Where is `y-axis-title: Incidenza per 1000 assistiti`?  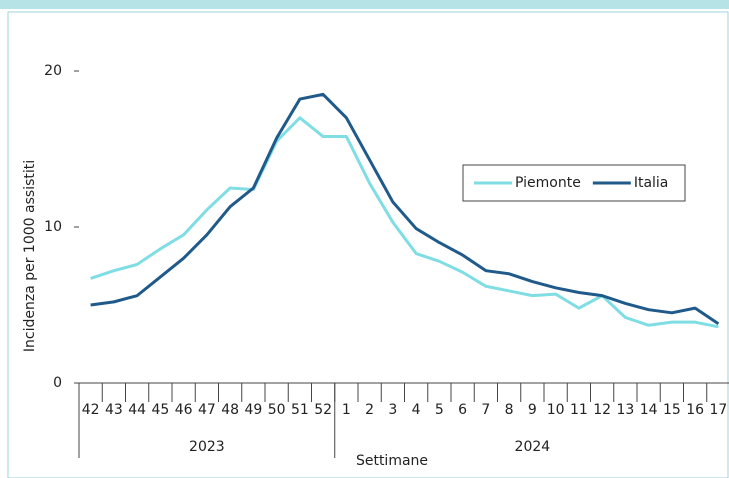 y-axis-title: Incidenza per 1000 assistiti is located at coordinates (30, 256).